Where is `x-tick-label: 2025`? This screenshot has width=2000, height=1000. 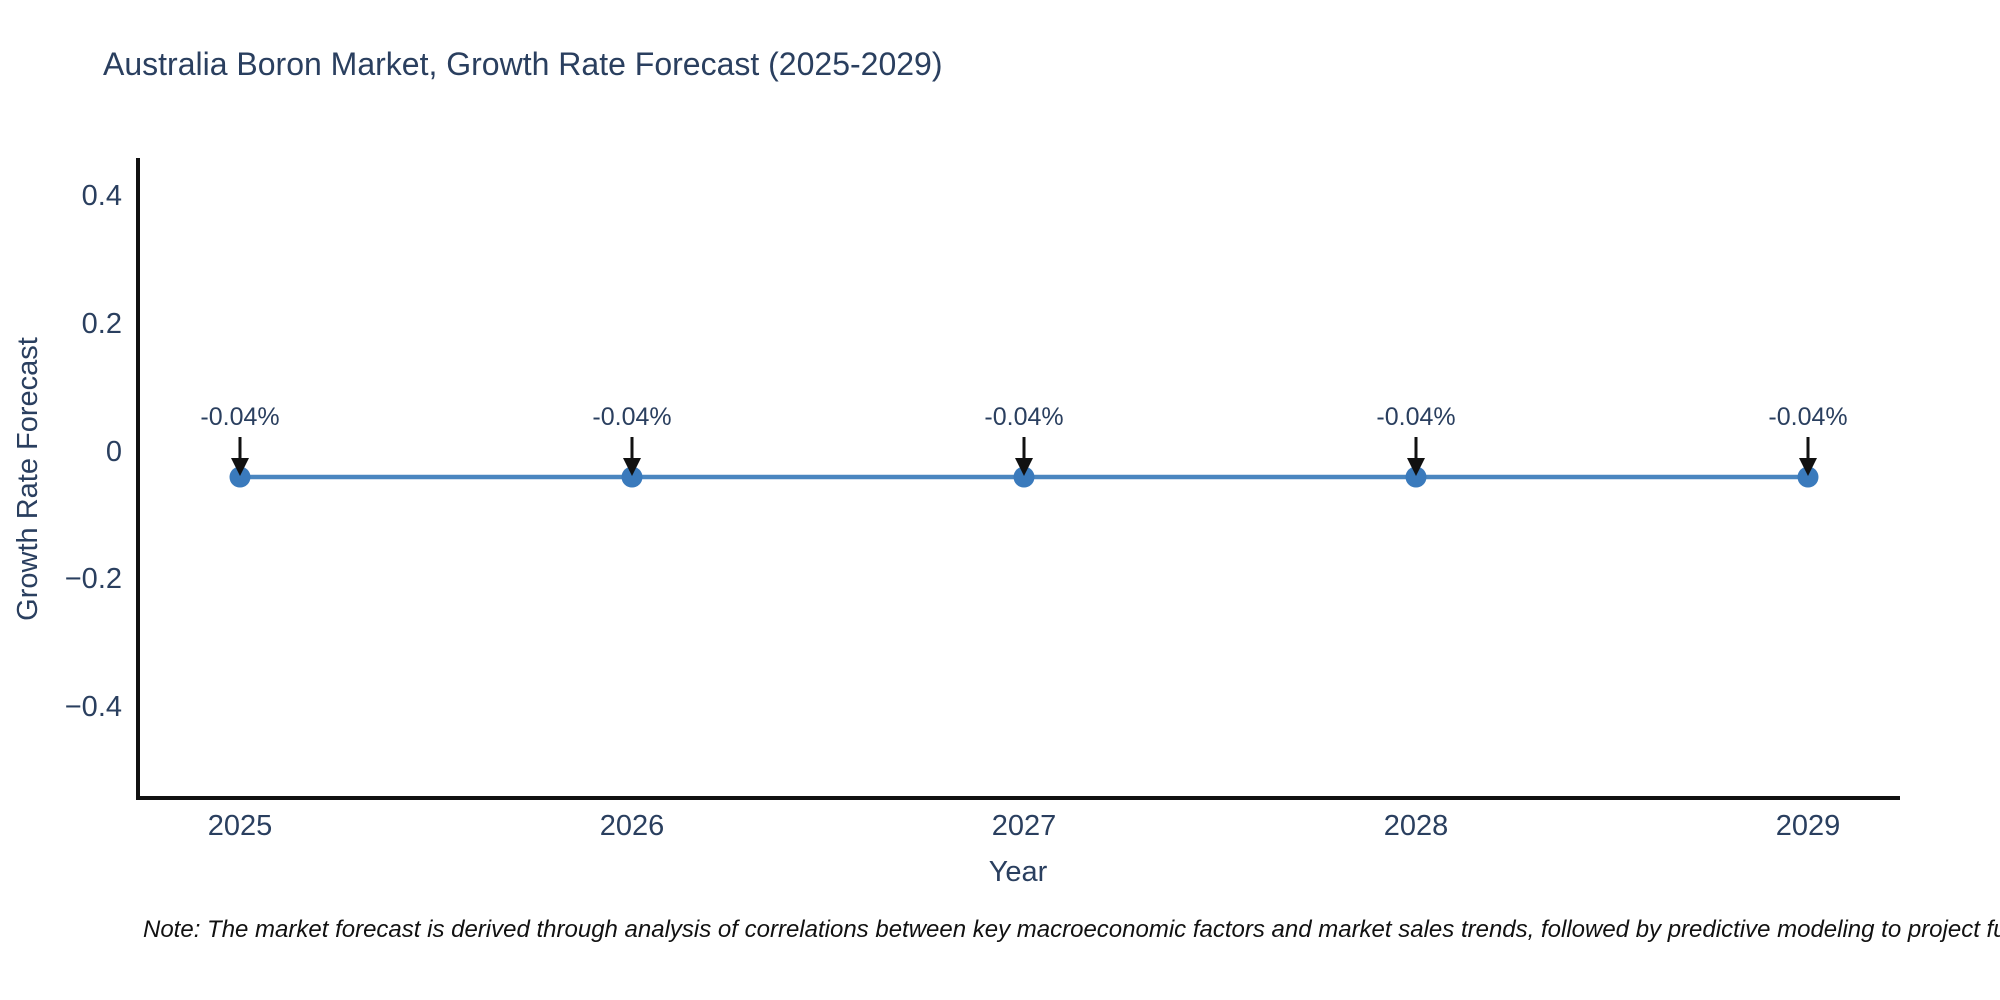 x-tick-label: 2025 is located at coordinates (240, 826).